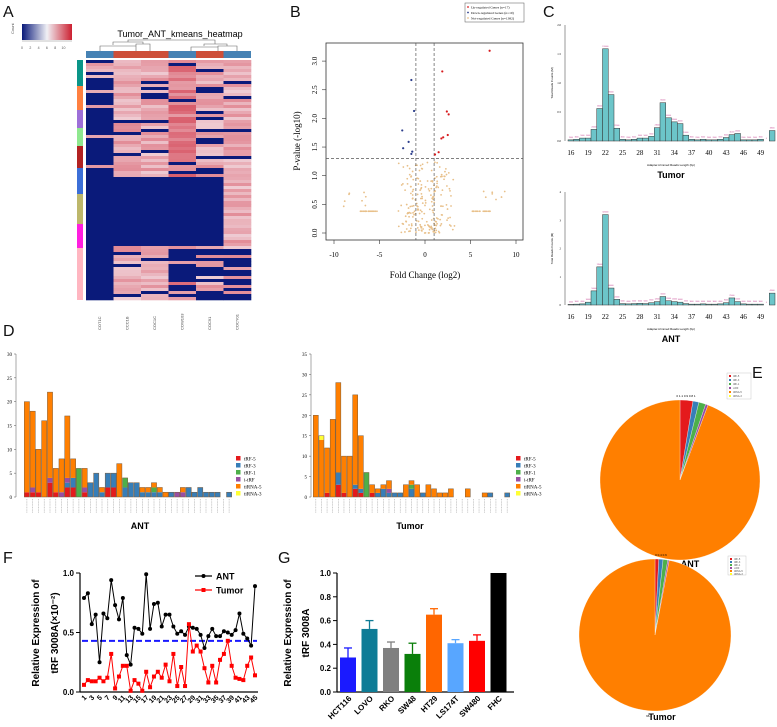 Image resolution: width=777 pixels, height=727 pixels. Describe the element at coordinates (477, 666) in the screenshot. I see `bar-sw480` at that location.